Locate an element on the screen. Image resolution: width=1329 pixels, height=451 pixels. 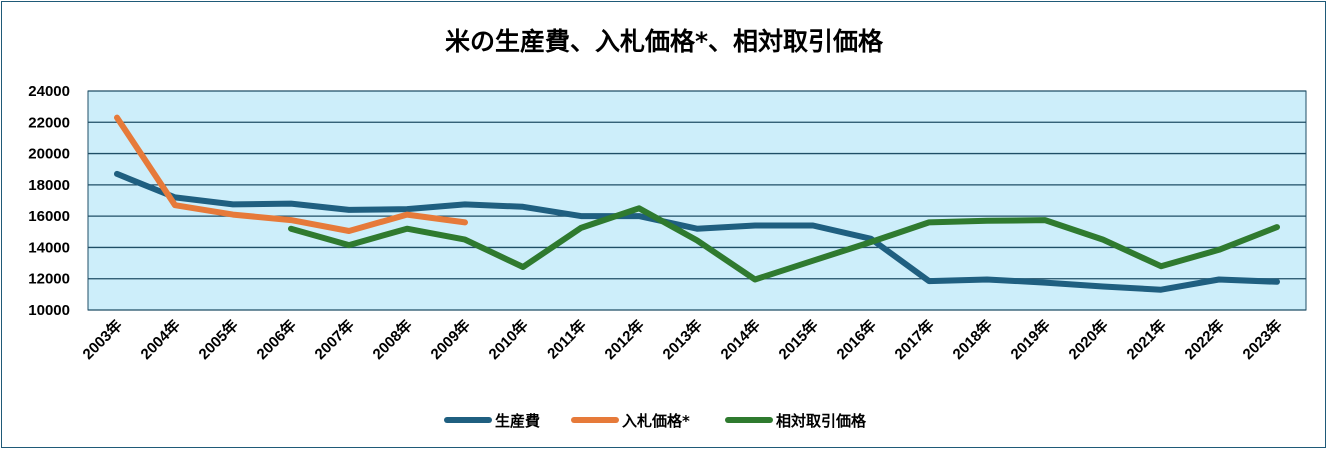
y-tick-label: 22000 is located at coordinates (49, 122).